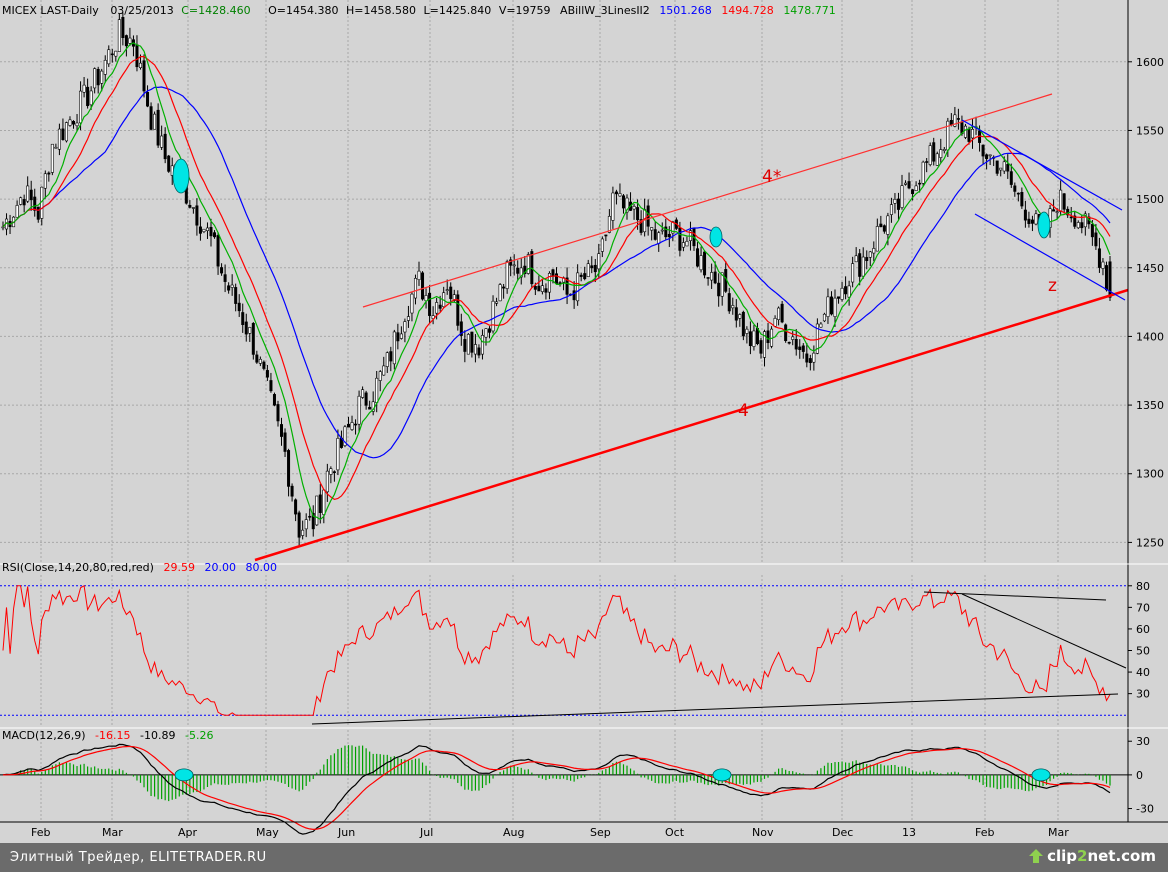  I want to click on macd-value: -16.15, so click(112, 735).